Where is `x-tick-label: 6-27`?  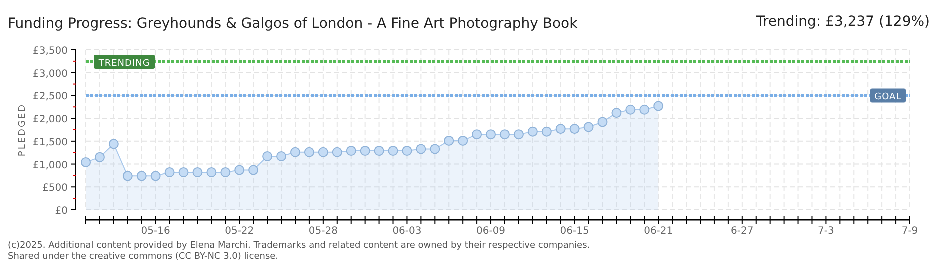
x-tick-label: 6-27 is located at coordinates (742, 231).